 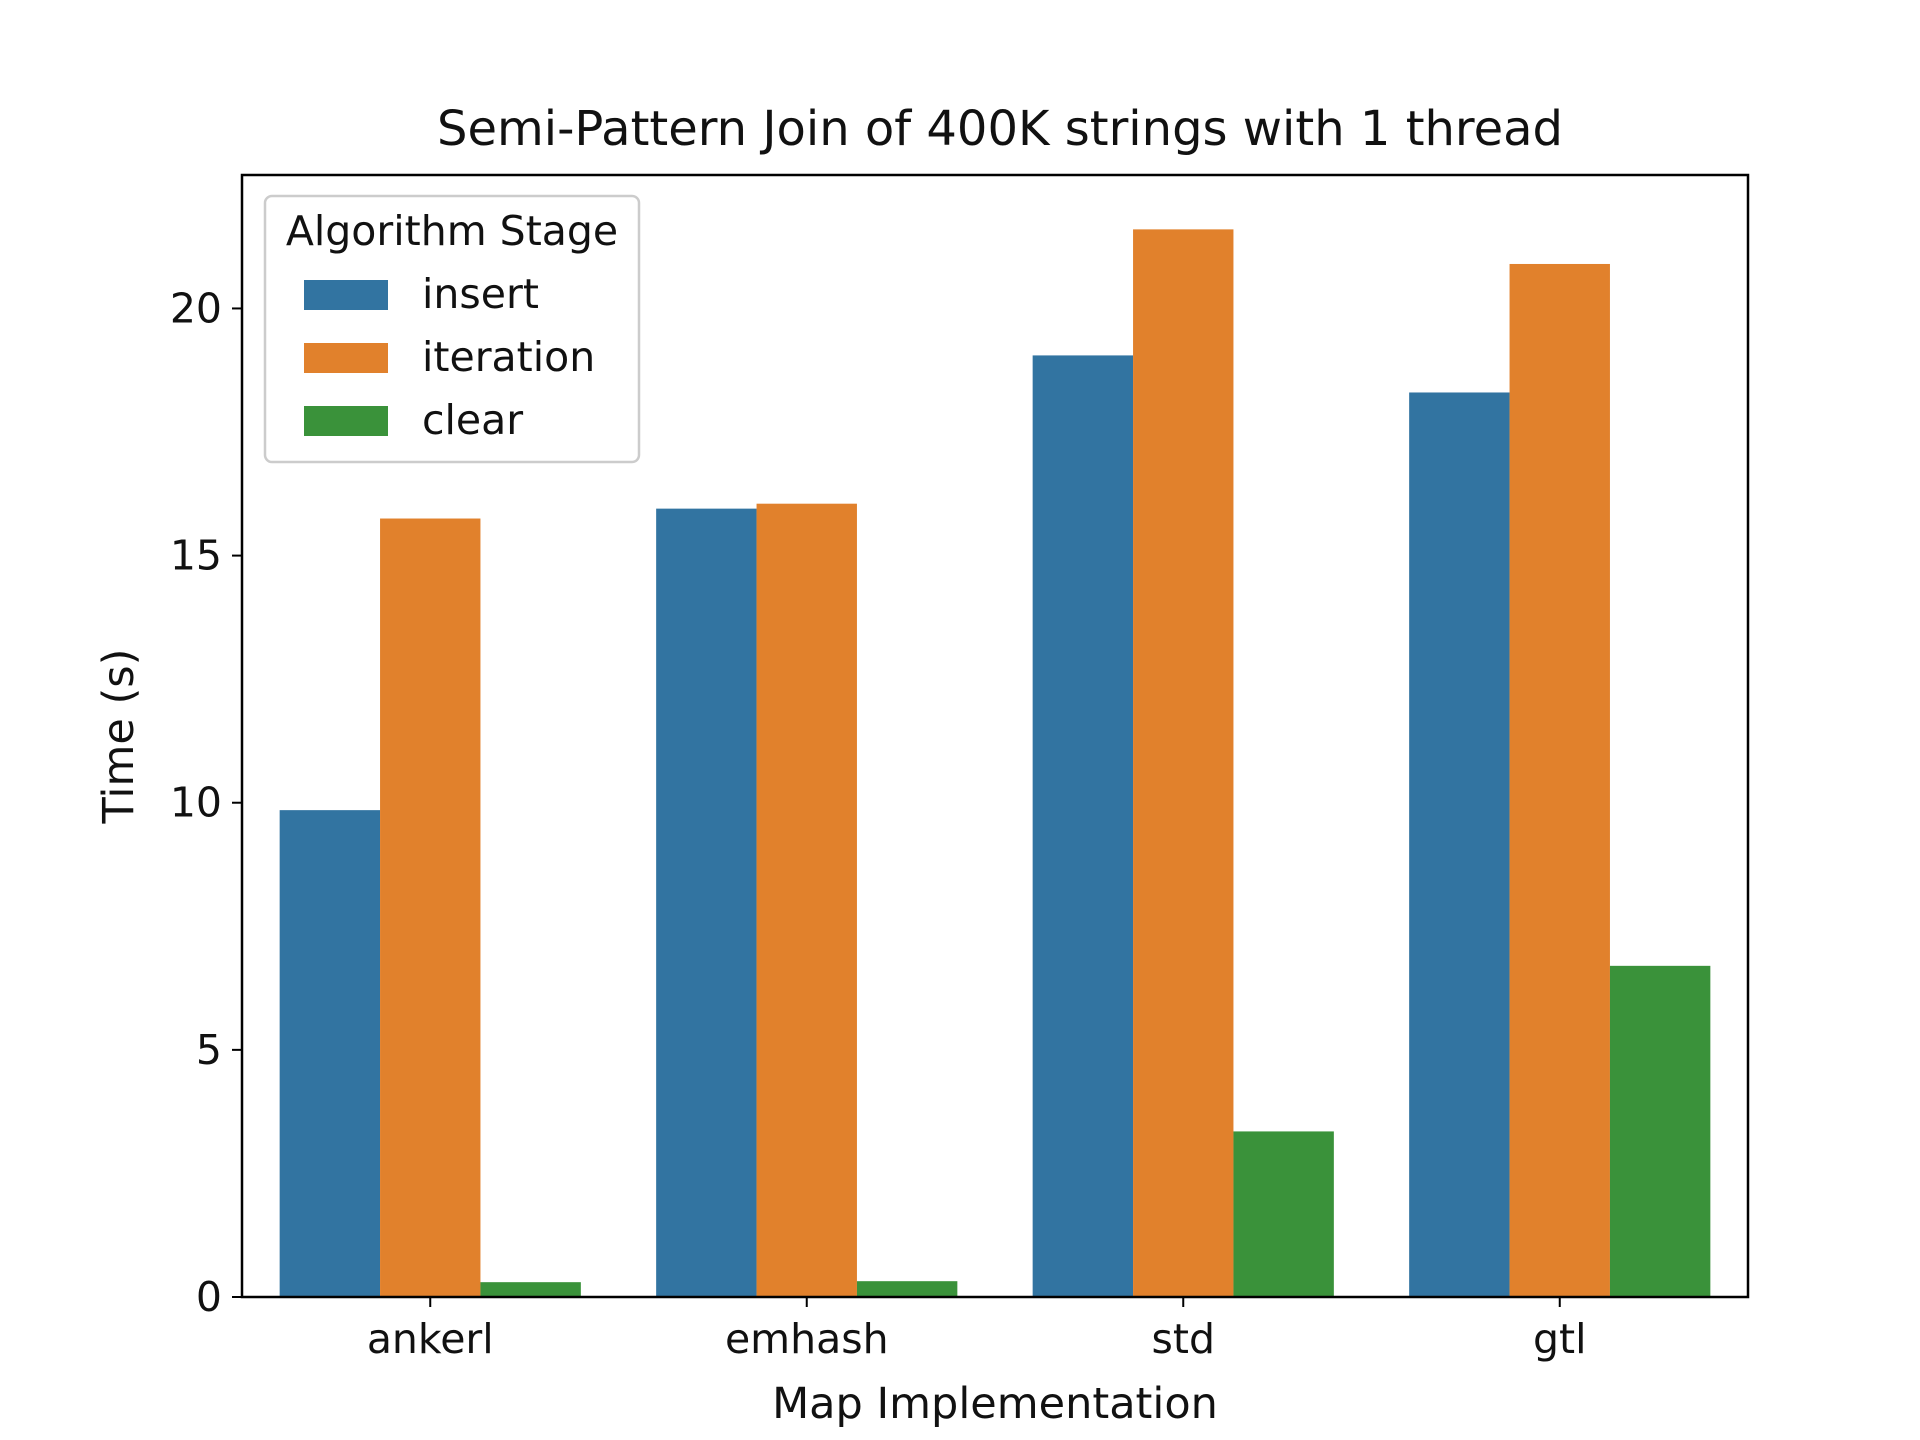 I want to click on legend-label-insert: insert, so click(x=480, y=294).